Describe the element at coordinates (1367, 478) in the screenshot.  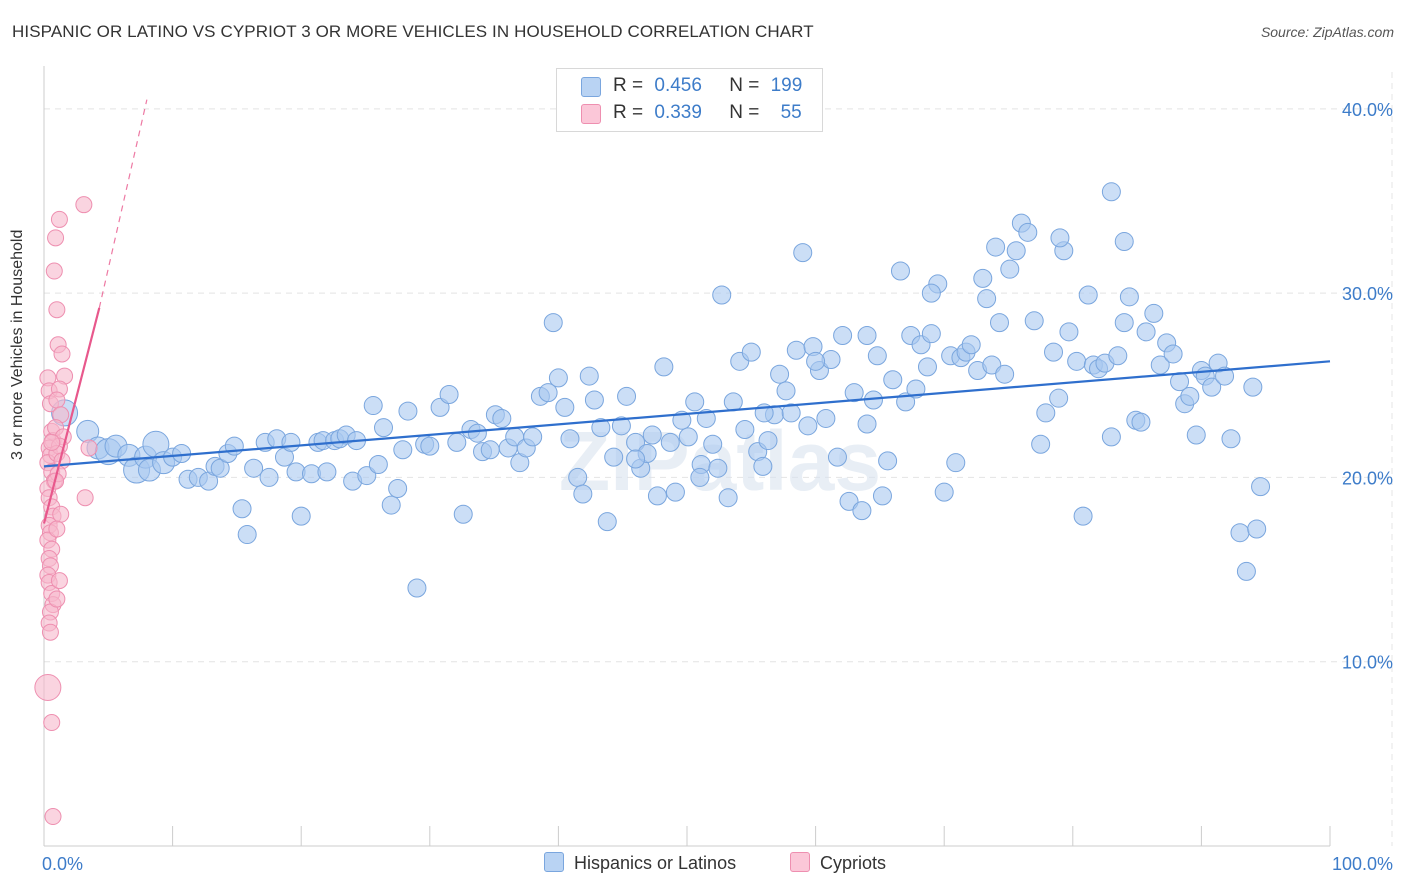
I see `y-tick-label: 20.0%` at that location.